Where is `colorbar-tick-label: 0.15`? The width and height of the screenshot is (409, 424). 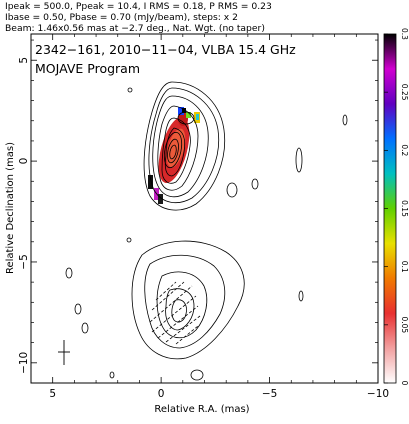
colorbar-tick-label: 0.15 is located at coordinates (404, 208).